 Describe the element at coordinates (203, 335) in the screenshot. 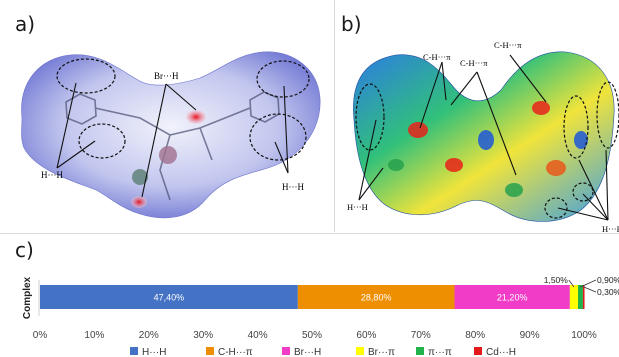

I see `x-tick-label: 30%` at that location.